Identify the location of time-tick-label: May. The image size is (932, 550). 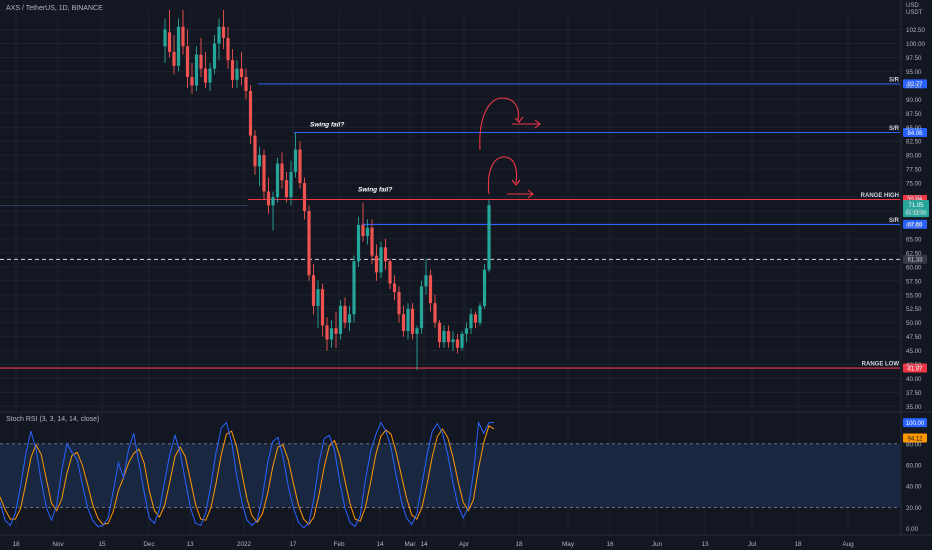
(568, 544).